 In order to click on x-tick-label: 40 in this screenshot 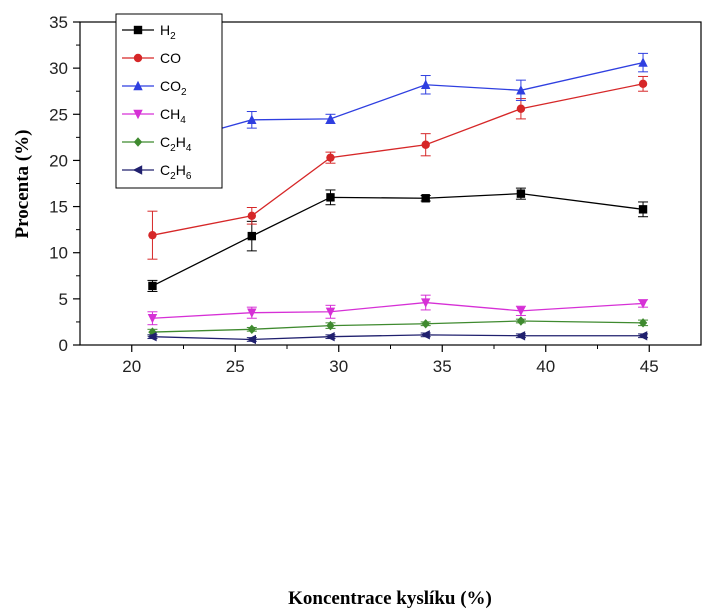, I will do `click(545, 366)`.